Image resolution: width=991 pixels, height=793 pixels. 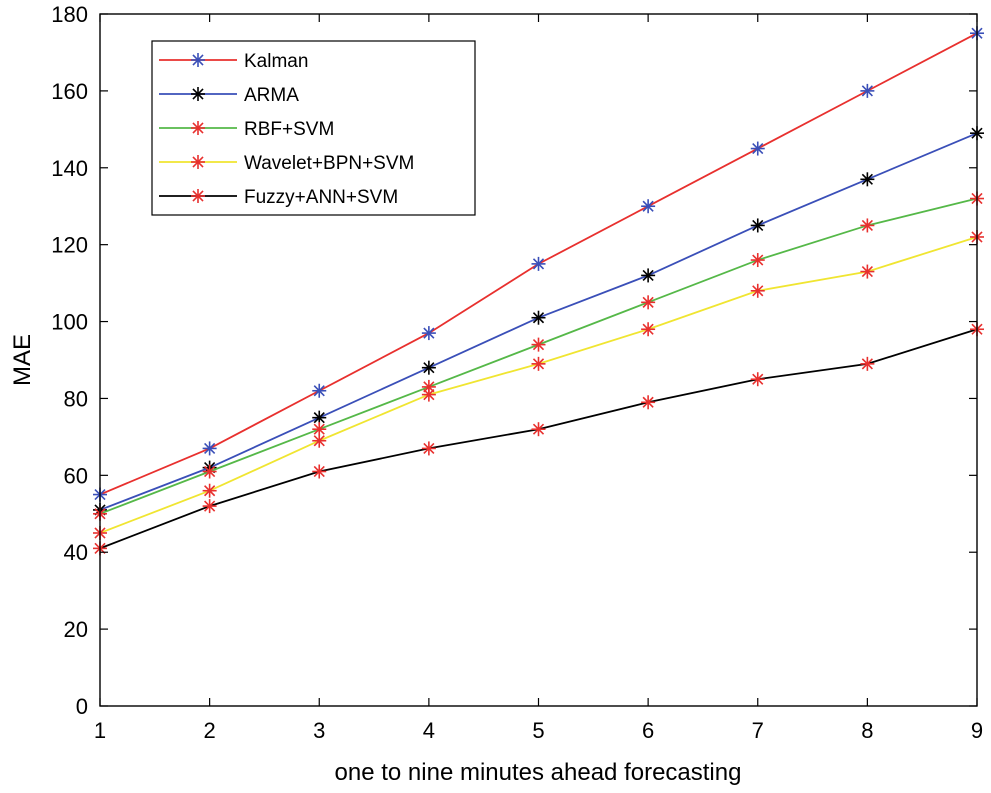 I want to click on y-tick-label: 80, so click(x=76, y=398).